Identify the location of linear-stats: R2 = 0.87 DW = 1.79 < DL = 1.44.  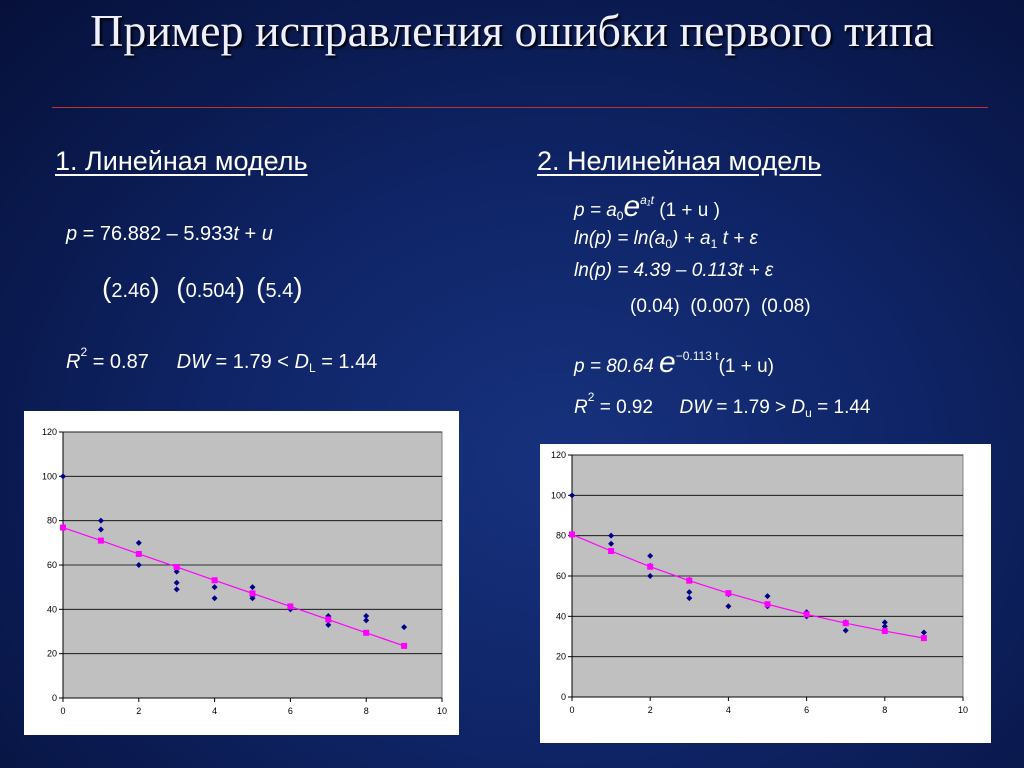
(222, 360).